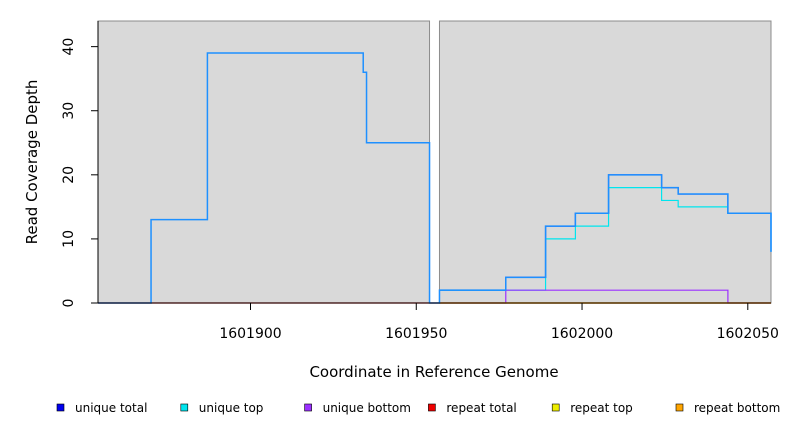  Describe the element at coordinates (601, 408) in the screenshot. I see `legend-label: repeat top` at that location.